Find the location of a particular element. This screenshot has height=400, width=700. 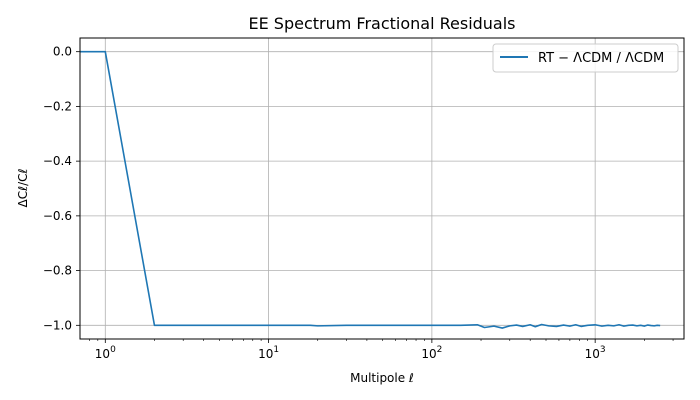

y-tick-label: −0.4 is located at coordinates (57, 161).